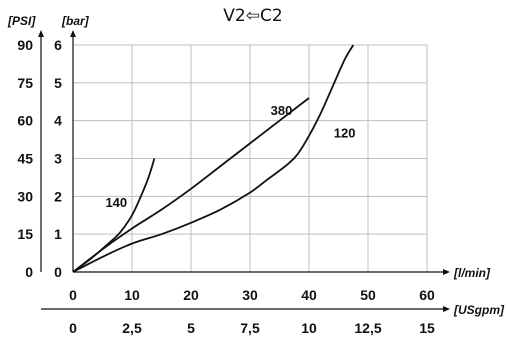 Image resolution: width=507 pixels, height=340 pixels. What do you see at coordinates (427, 328) in the screenshot?
I see `x-tick-label-usgpm: 15` at bounding box center [427, 328].